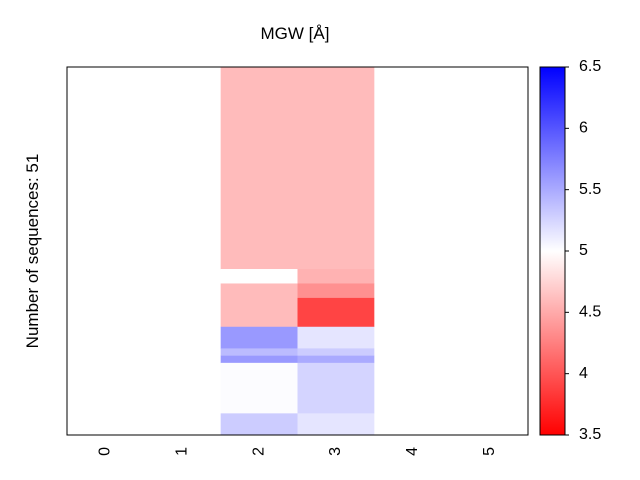  What do you see at coordinates (105, 451) in the screenshot?
I see `x-tick-label: 0` at bounding box center [105, 451].